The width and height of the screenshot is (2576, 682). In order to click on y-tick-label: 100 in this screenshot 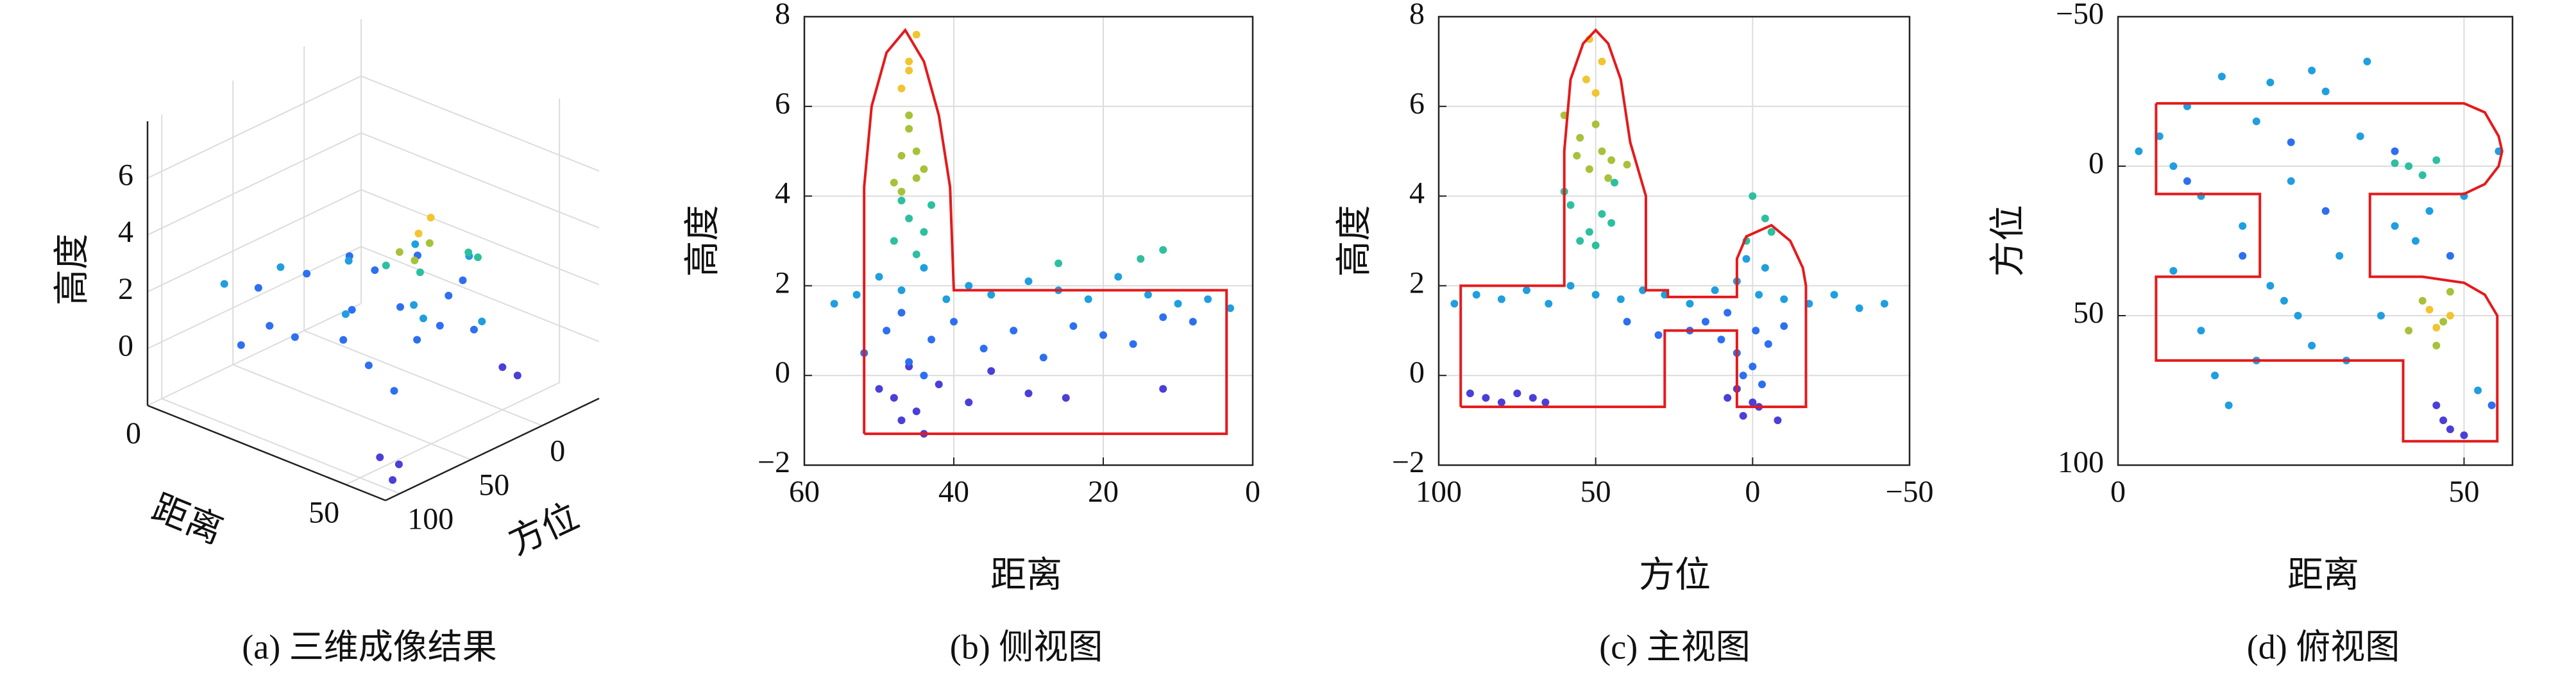, I will do `click(430, 519)`.